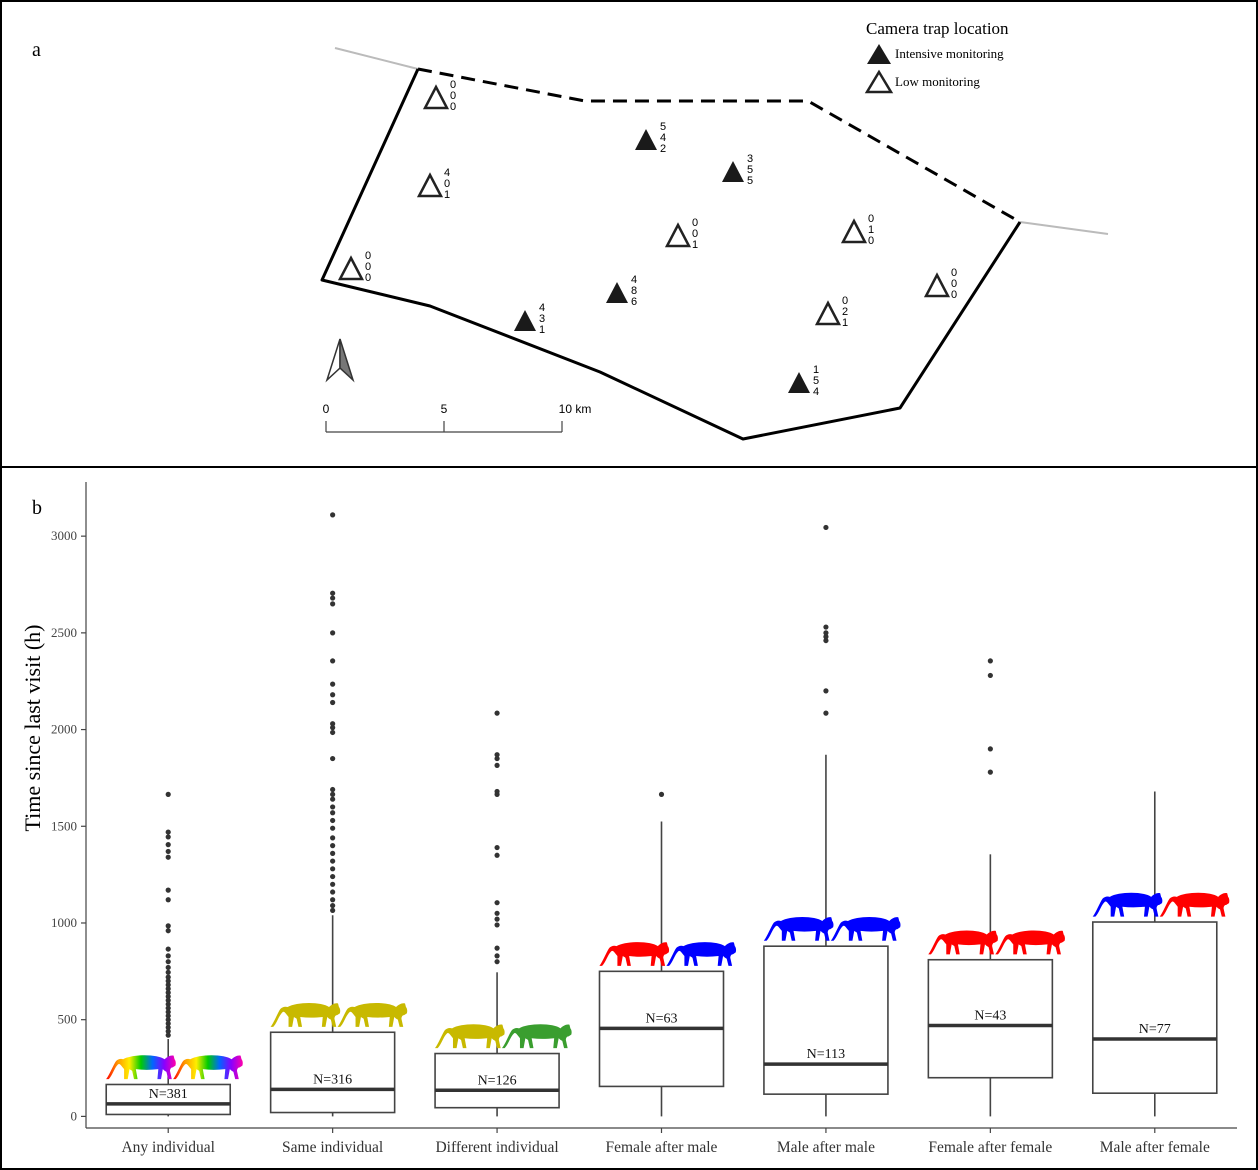 The height and width of the screenshot is (1170, 1258). I want to click on y-tick-label: 0, so click(74, 1115).